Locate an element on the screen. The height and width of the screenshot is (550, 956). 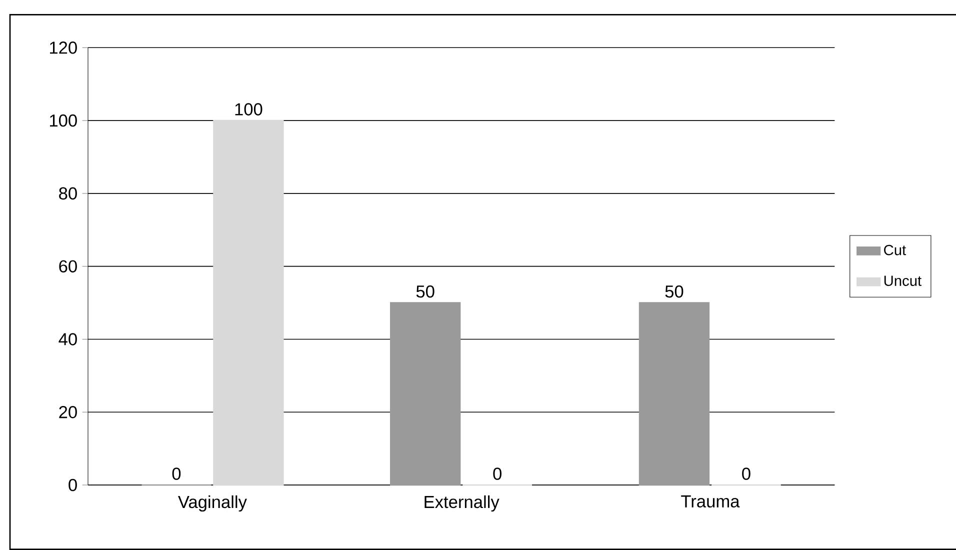
x-tick-label: Trauma is located at coordinates (710, 501).